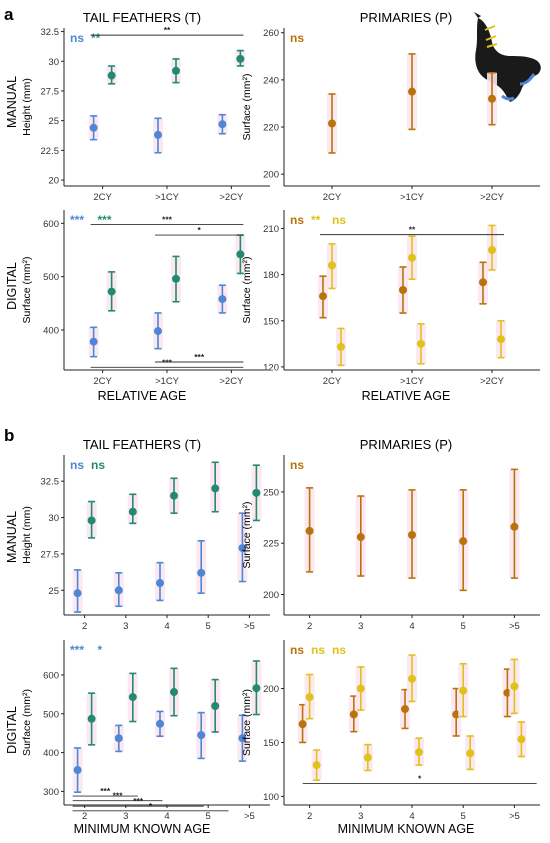 Image resolution: width=550 pixels, height=843 pixels. Describe the element at coordinates (167, 30) in the screenshot. I see `bracket-label: **` at that location.